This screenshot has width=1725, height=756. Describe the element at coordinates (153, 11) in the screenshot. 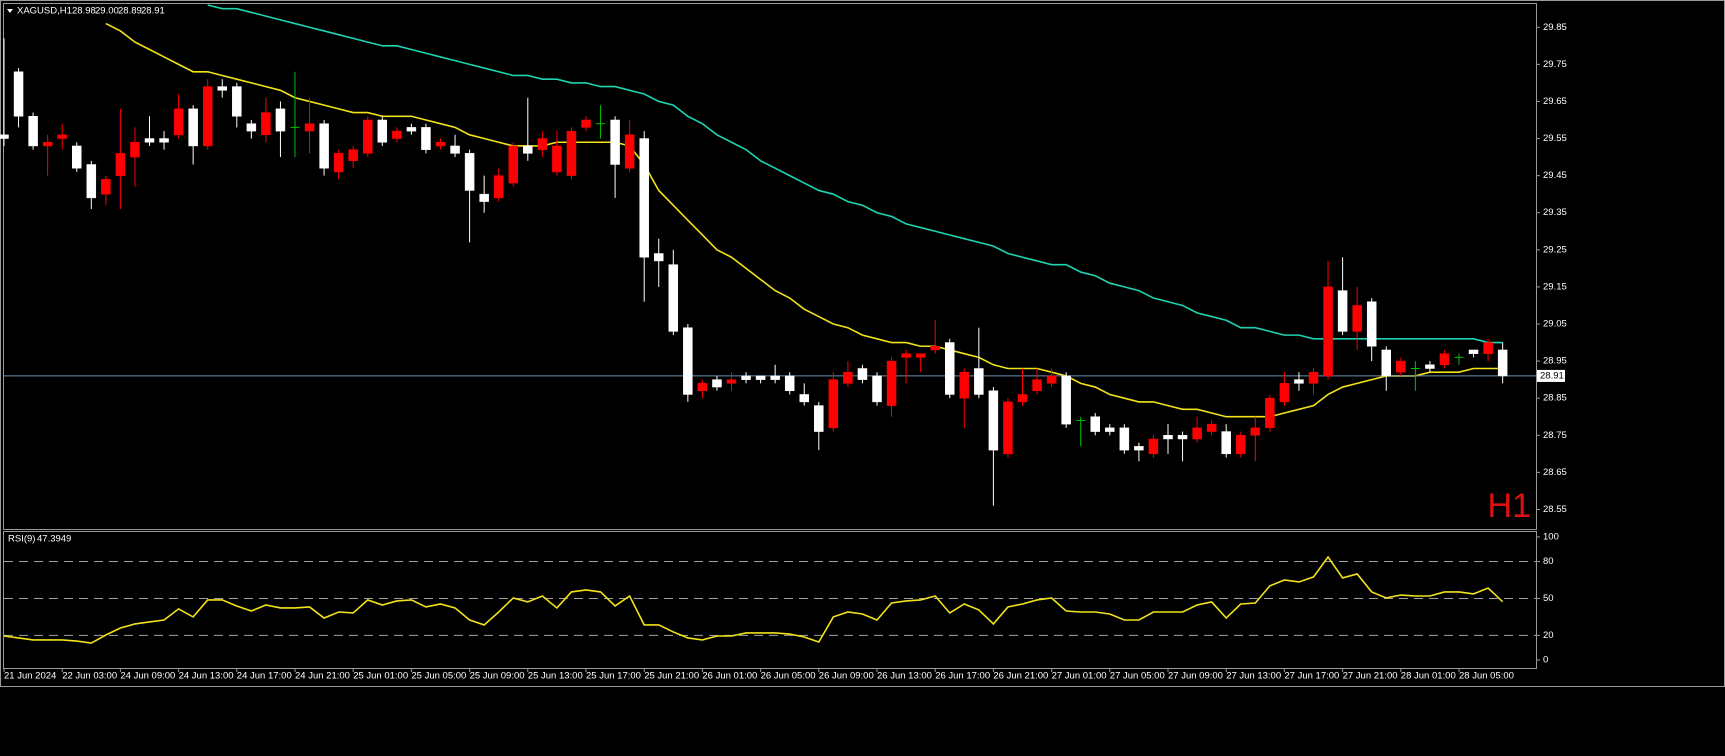

I see `header-close: 28.91` at that location.